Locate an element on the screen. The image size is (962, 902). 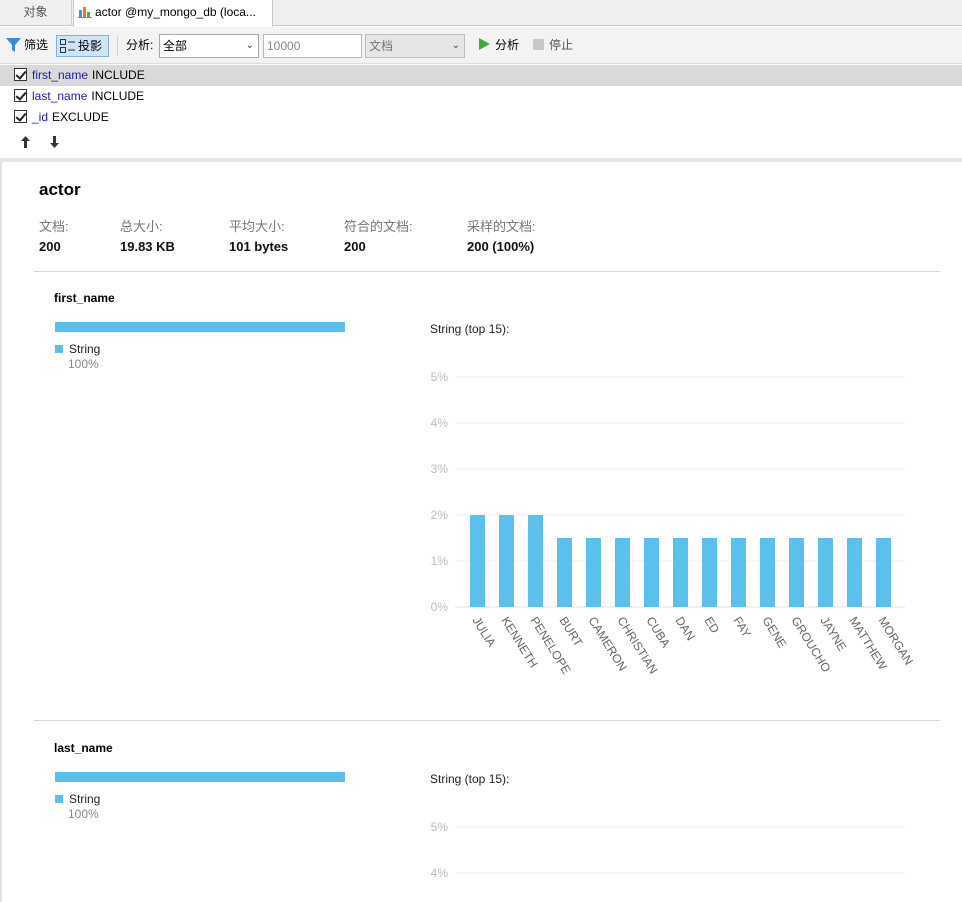
y-tick-label: 3% is located at coordinates (440, 469).